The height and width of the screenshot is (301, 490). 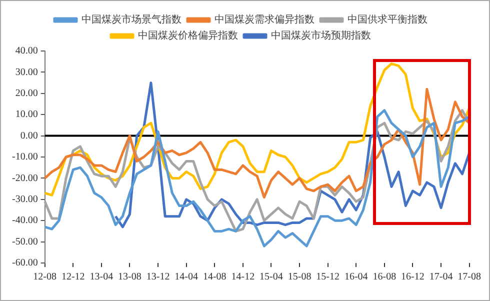 I want to click on x-tick-label: 13-12, so click(x=158, y=277).